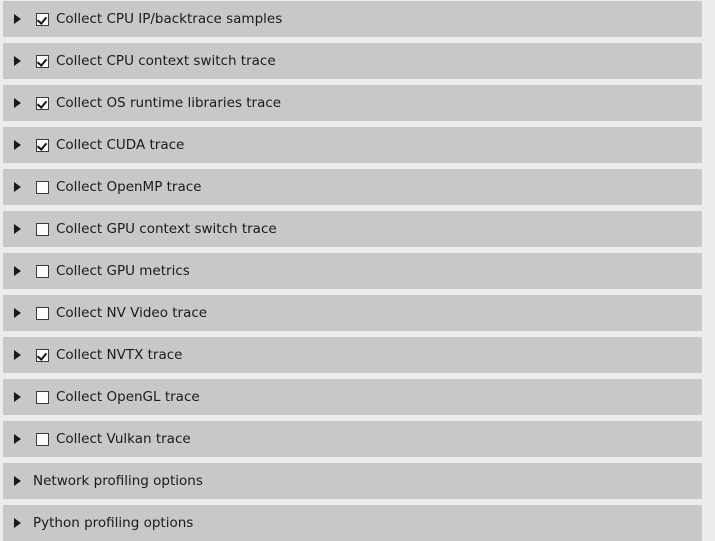 The width and height of the screenshot is (715, 541). I want to click on option-label-collect-cpu-context-switch-trace: Collect CPU context switch trace, so click(166, 61).